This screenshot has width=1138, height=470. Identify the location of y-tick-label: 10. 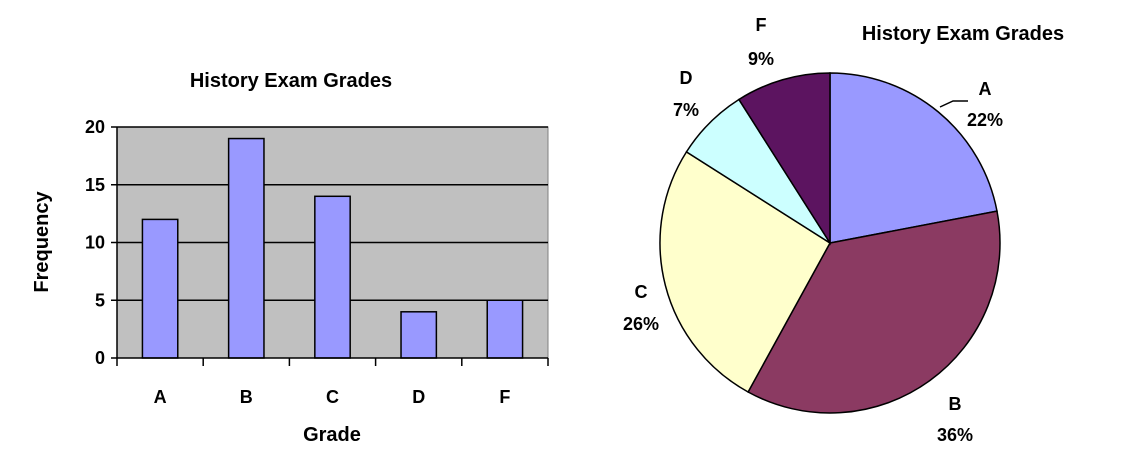
(95, 243).